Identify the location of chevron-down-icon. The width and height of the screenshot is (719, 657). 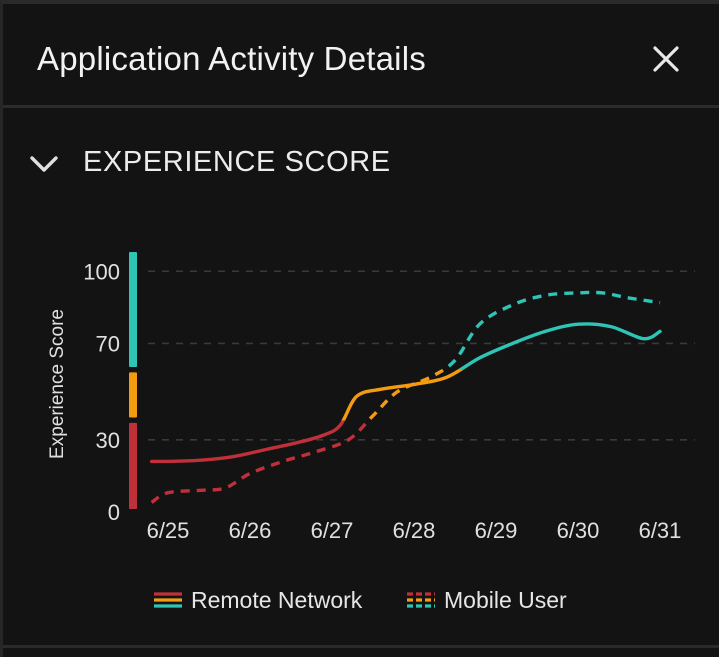
(44, 164).